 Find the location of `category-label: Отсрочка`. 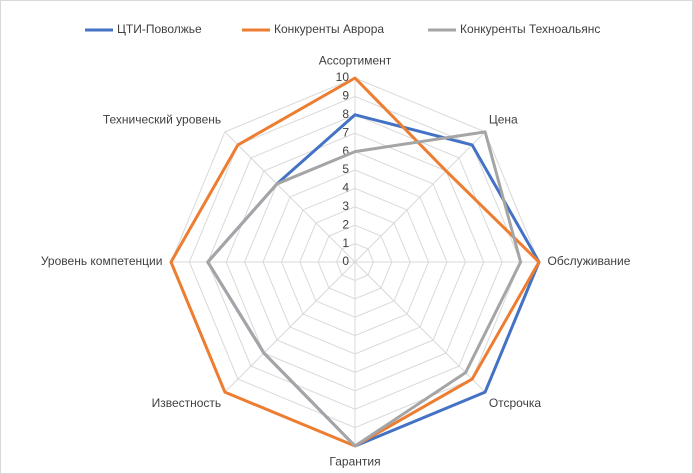

category-label: Отсрочка is located at coordinates (515, 403).